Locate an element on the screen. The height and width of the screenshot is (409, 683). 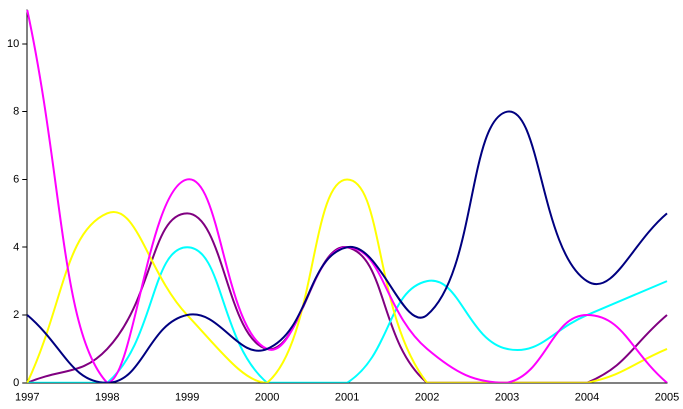
y-tick-label: 8 is located at coordinates (16, 112).